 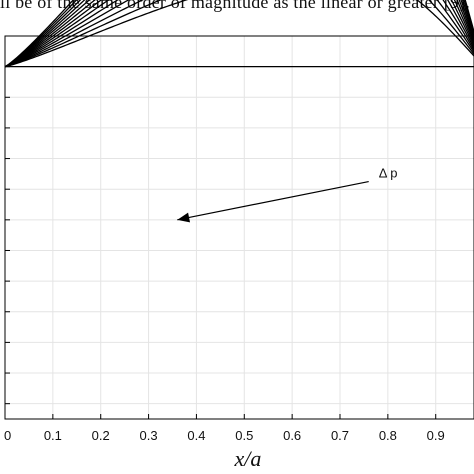 I want to click on delta-p-arrow, so click(x=273, y=200).